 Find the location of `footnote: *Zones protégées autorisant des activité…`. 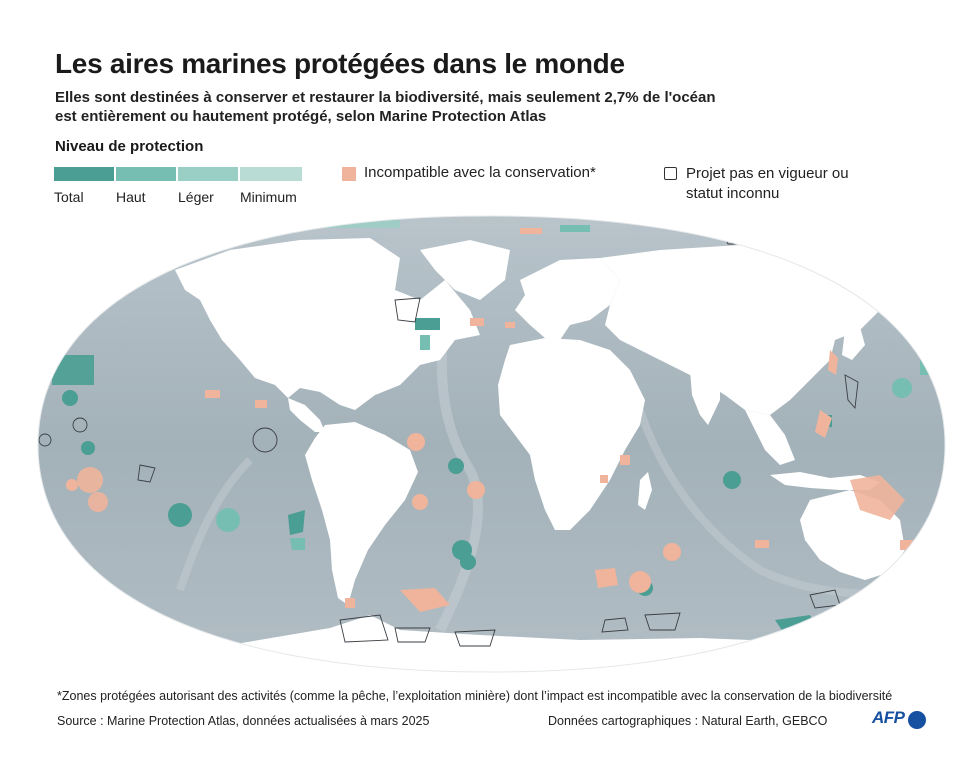

footnote: *Zones protégées autorisant des activité… is located at coordinates (475, 696).